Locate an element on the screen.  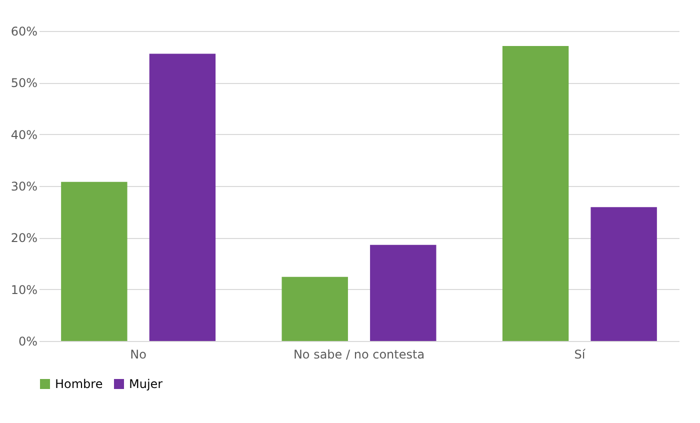
x-tick-label: Sí is located at coordinates (580, 355).